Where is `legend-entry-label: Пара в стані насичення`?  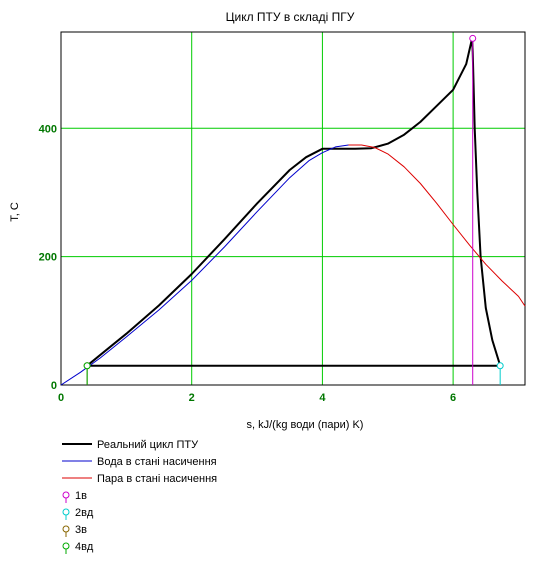 legend-entry-label: Пара в стані насичення is located at coordinates (157, 479).